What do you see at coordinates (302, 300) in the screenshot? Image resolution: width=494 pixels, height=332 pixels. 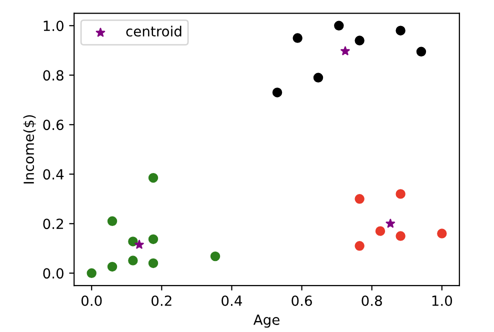 I see `x-tick-label: 0.6` at bounding box center [302, 300].